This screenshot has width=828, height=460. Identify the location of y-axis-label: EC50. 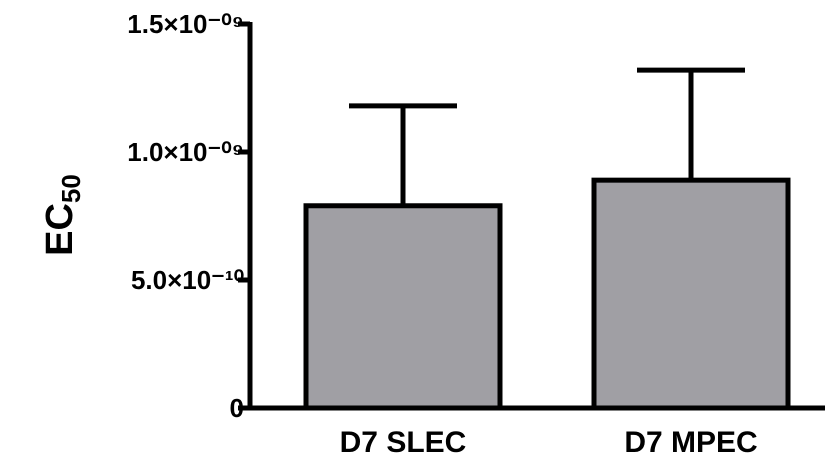
(62, 215).